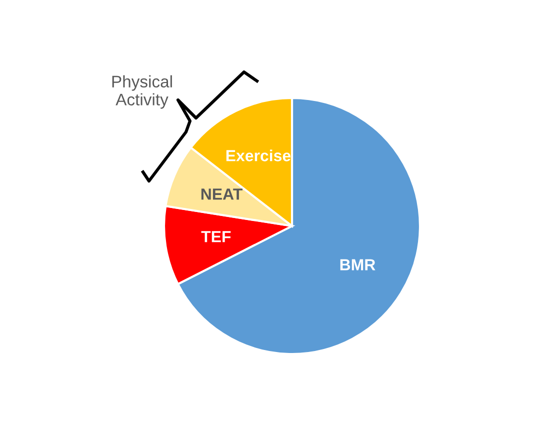 The image size is (550, 426). What do you see at coordinates (142, 92) in the screenshot?
I see `text: Physical Activity` at bounding box center [142, 92].